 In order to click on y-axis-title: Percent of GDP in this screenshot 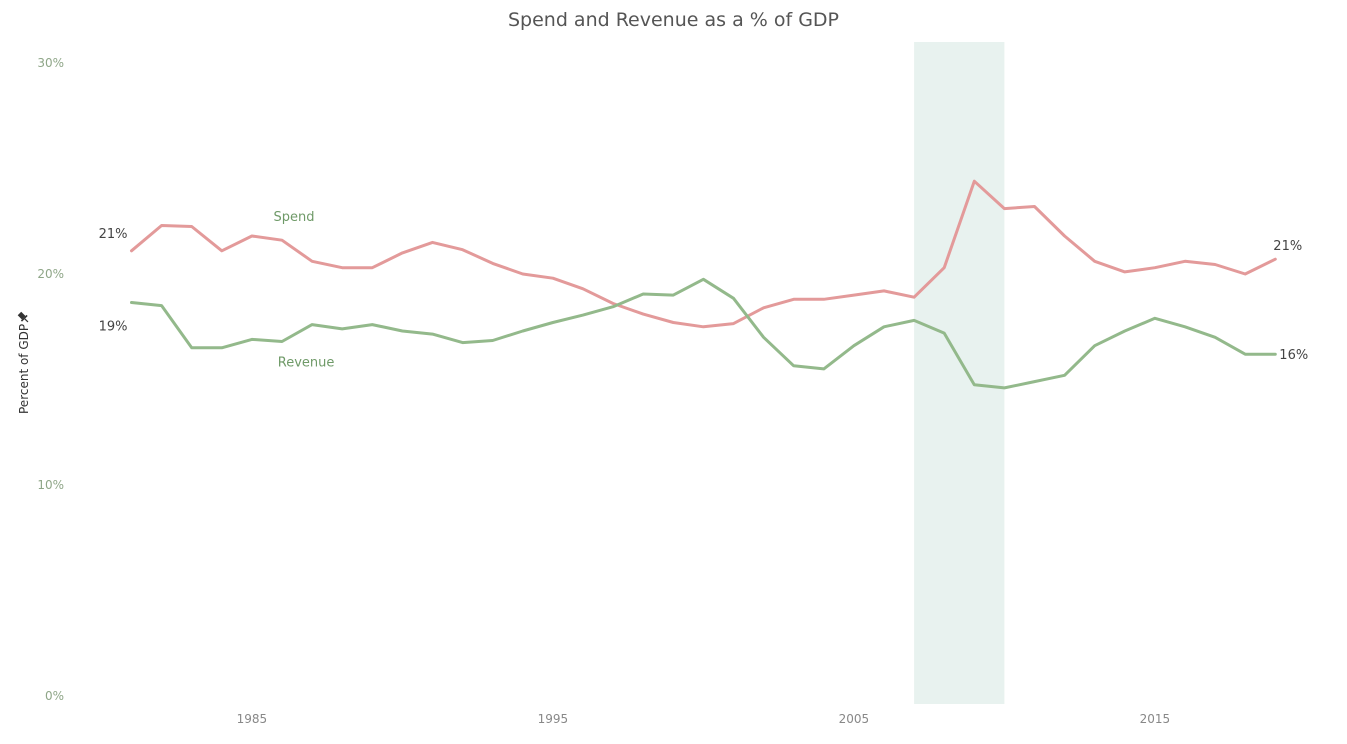, I will do `click(24, 362)`.